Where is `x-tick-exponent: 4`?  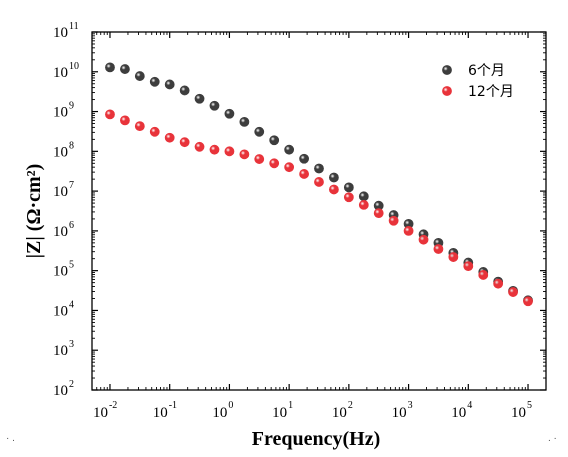
x-tick-exponent: 4 is located at coordinates (469, 405).